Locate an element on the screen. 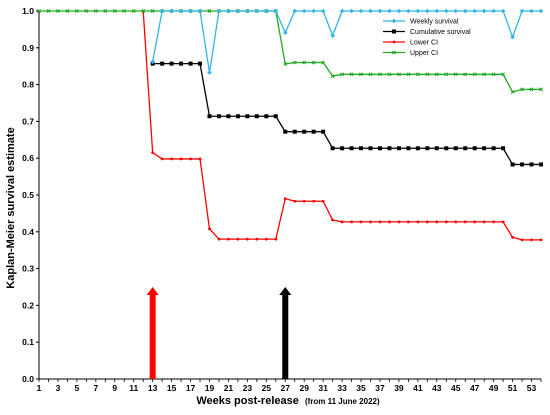 The width and height of the screenshot is (550, 415). x-tick-label: 39 is located at coordinates (399, 388).